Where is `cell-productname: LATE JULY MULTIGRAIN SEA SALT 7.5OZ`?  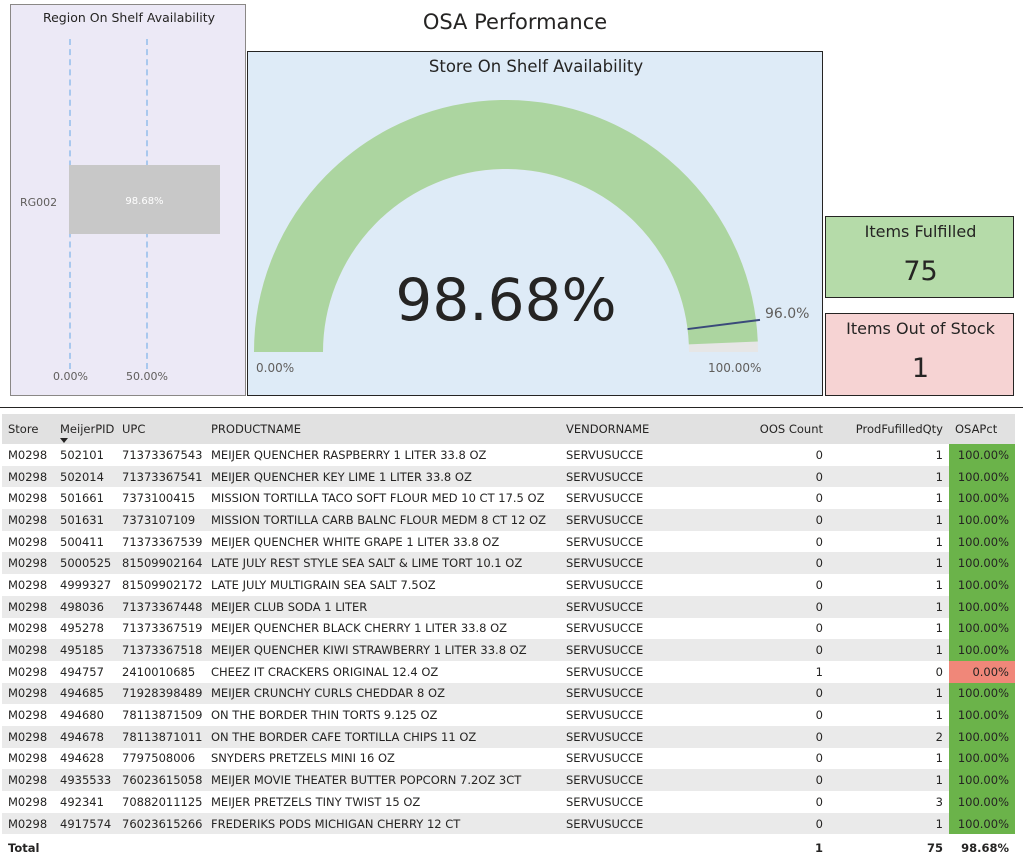
cell-productname: LATE JULY MULTIGRAIN SEA SALT 7.5OZ is located at coordinates (382, 585).